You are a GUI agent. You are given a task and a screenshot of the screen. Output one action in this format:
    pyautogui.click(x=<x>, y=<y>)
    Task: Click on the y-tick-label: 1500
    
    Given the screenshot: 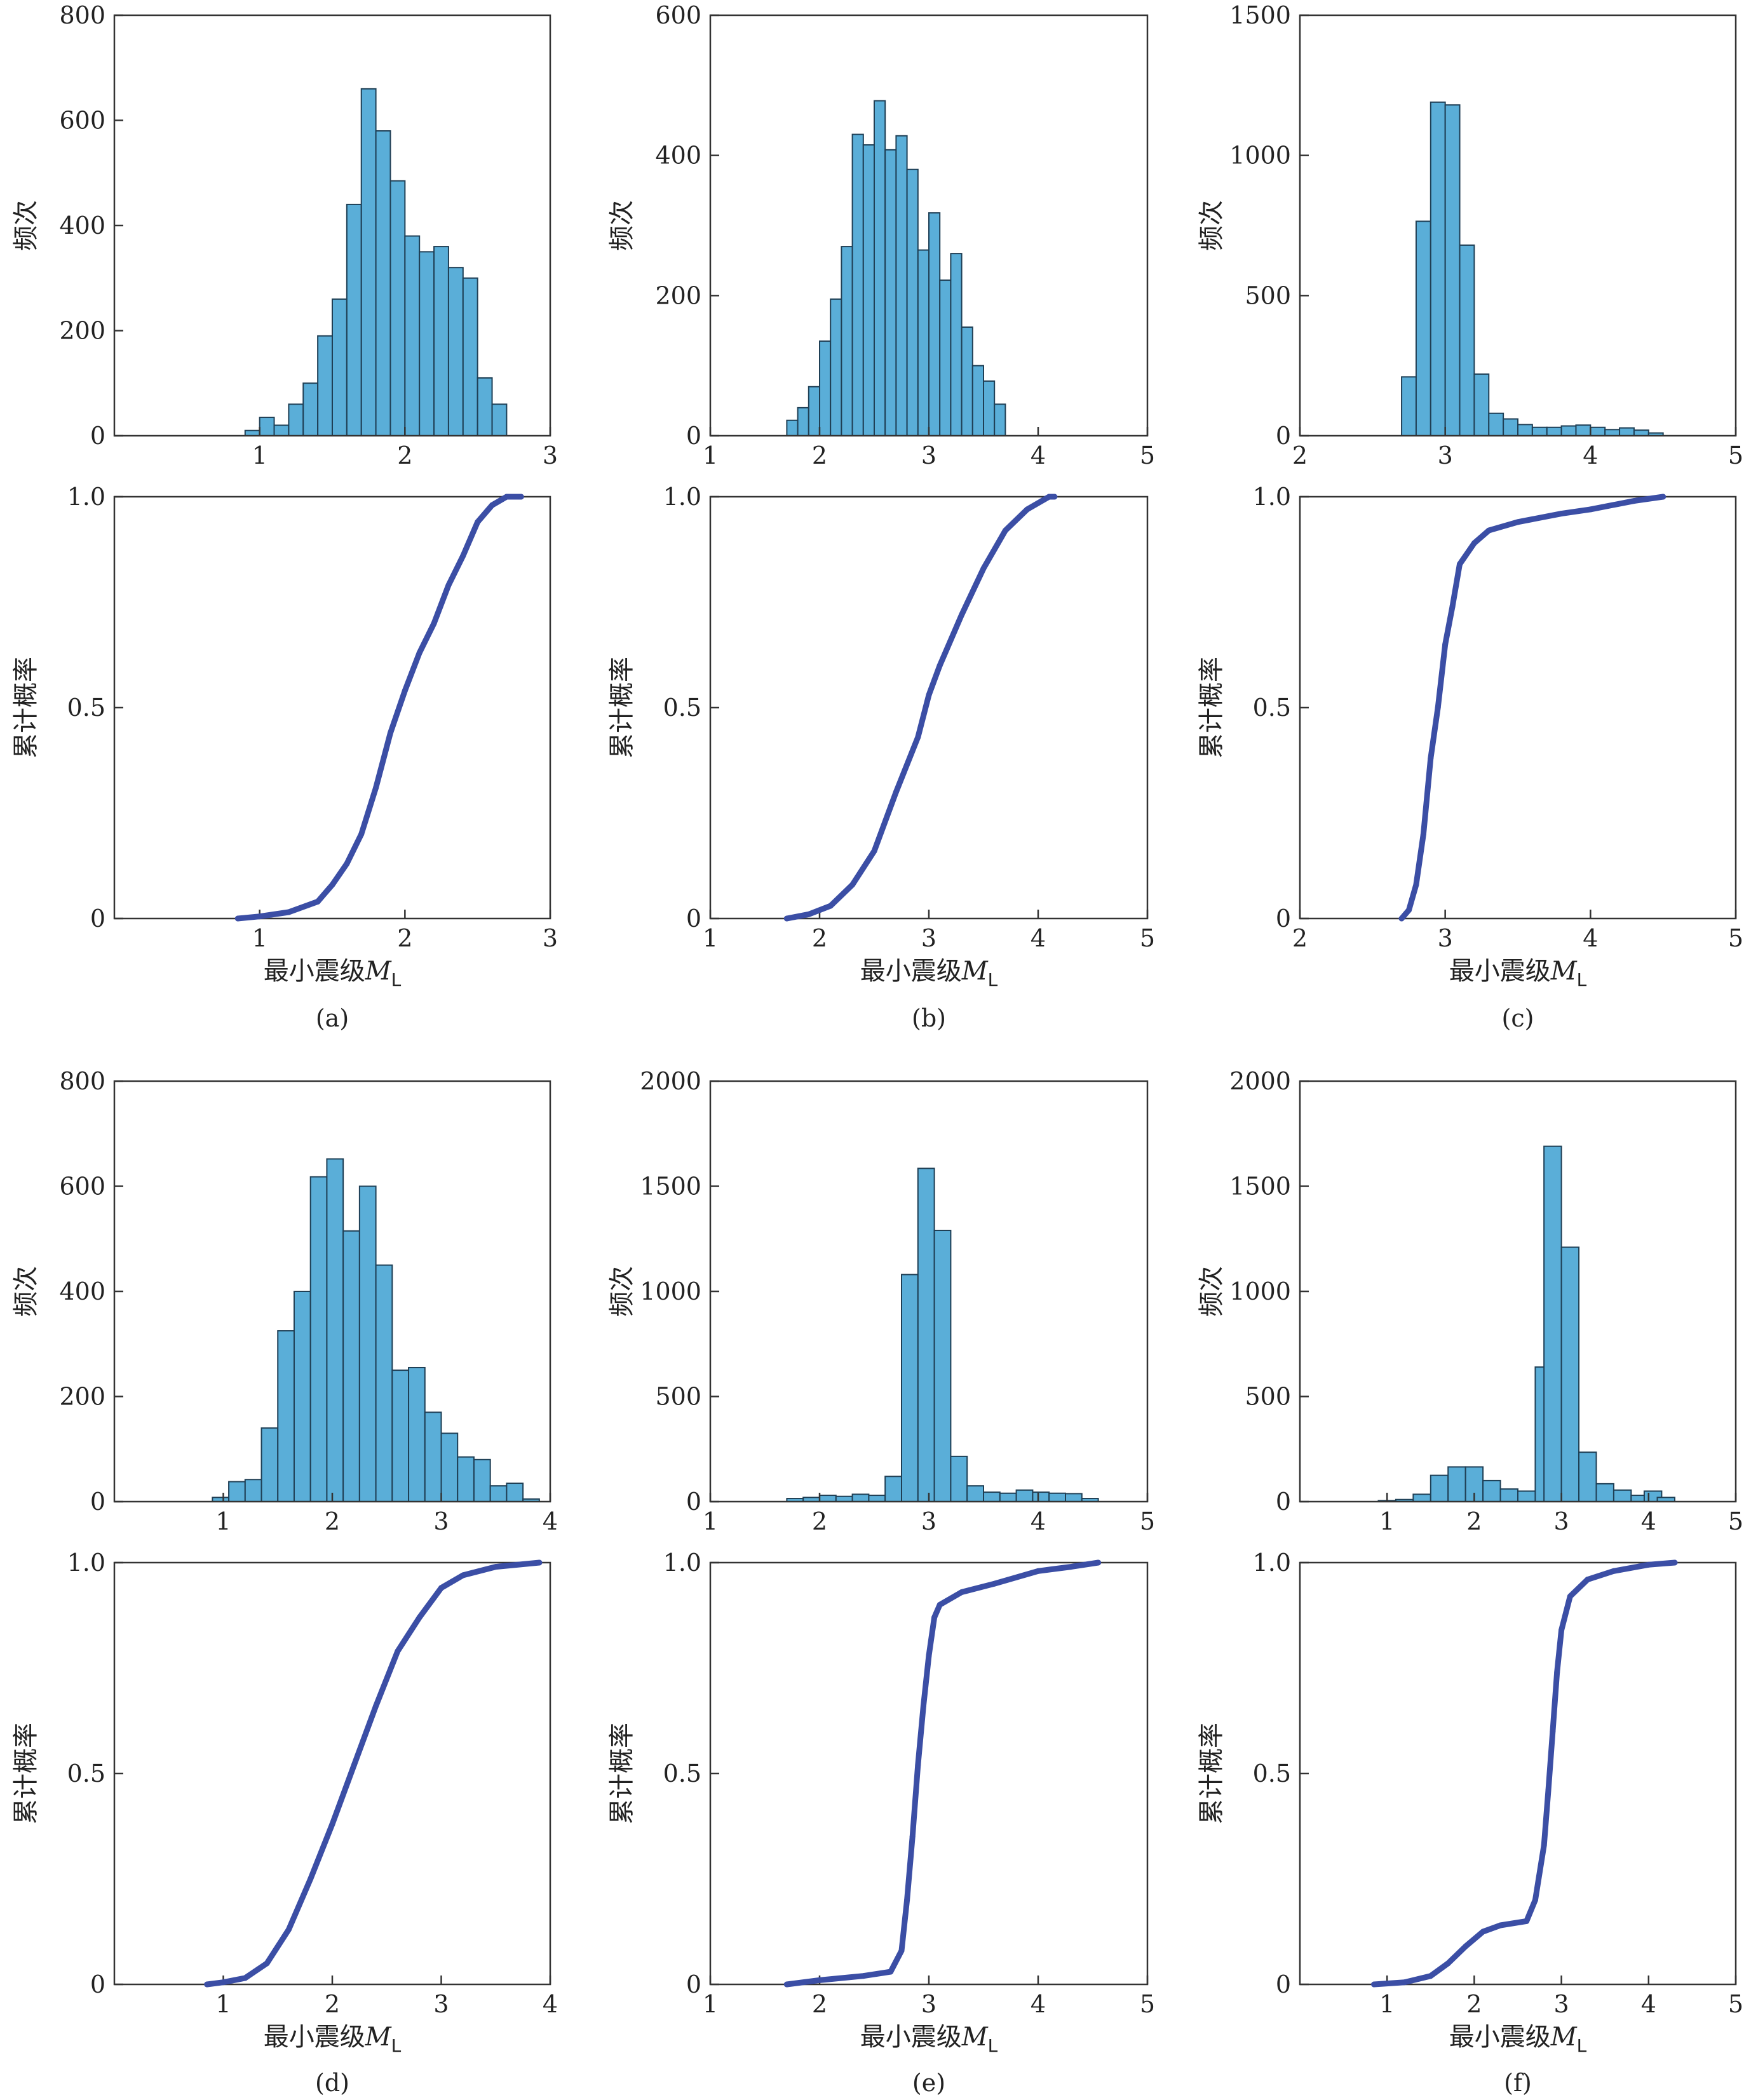 What is the action you would take?
    pyautogui.click(x=1260, y=15)
    